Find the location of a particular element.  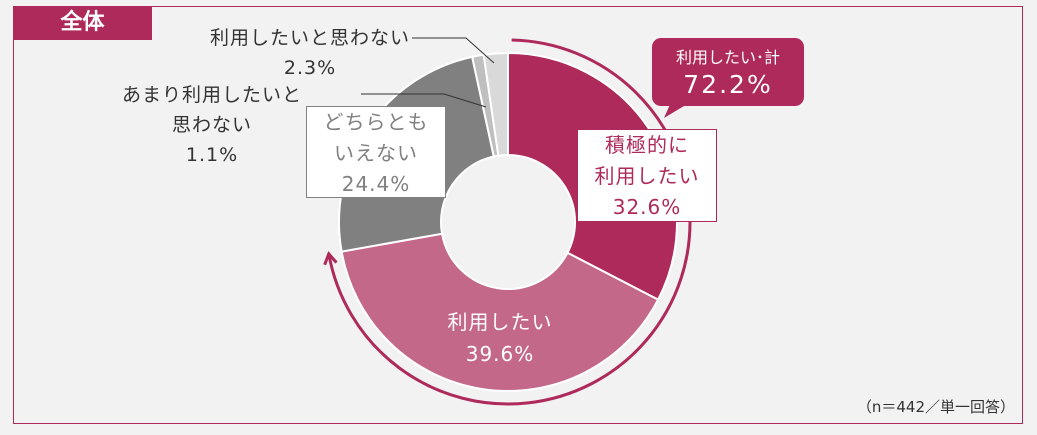

label-text: 利用したいと思わない is located at coordinates (309, 38).